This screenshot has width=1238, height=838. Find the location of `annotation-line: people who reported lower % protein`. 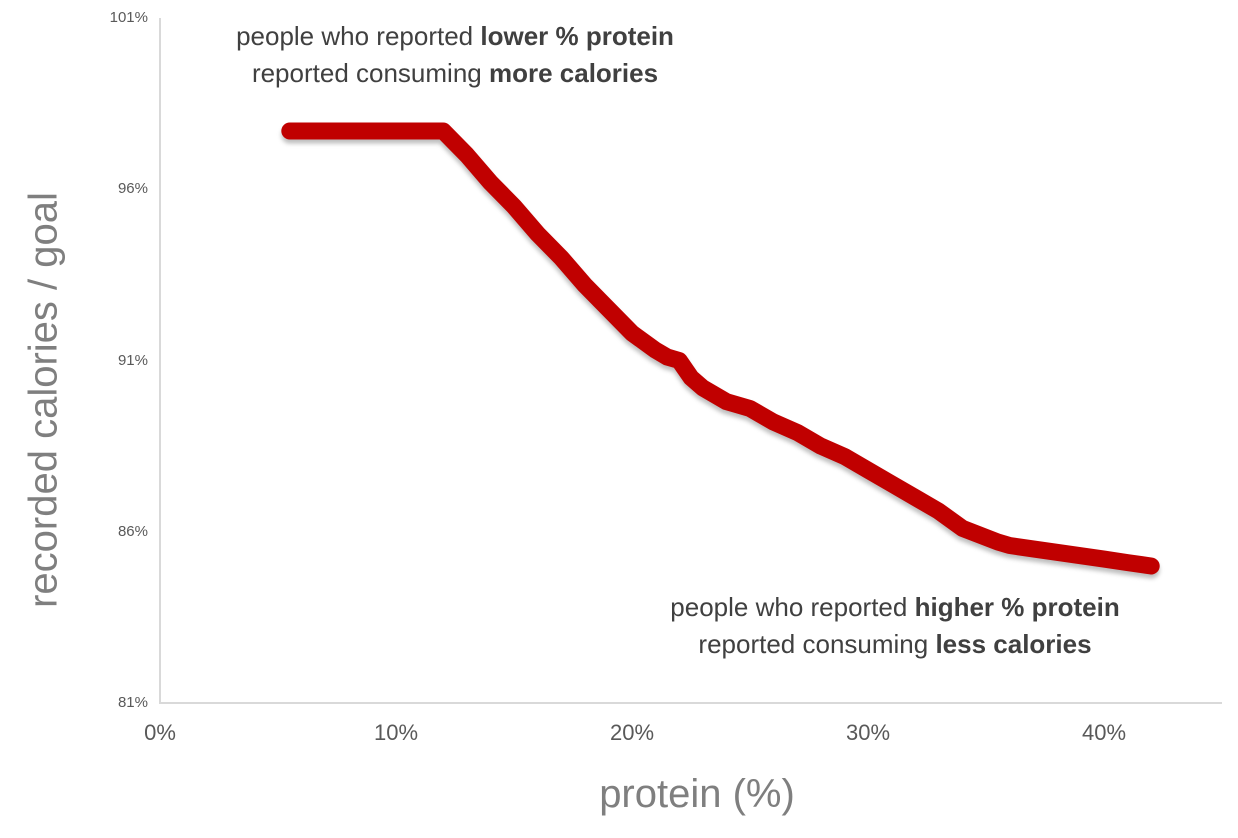

annotation-line: people who reported lower % protein is located at coordinates (455, 36).